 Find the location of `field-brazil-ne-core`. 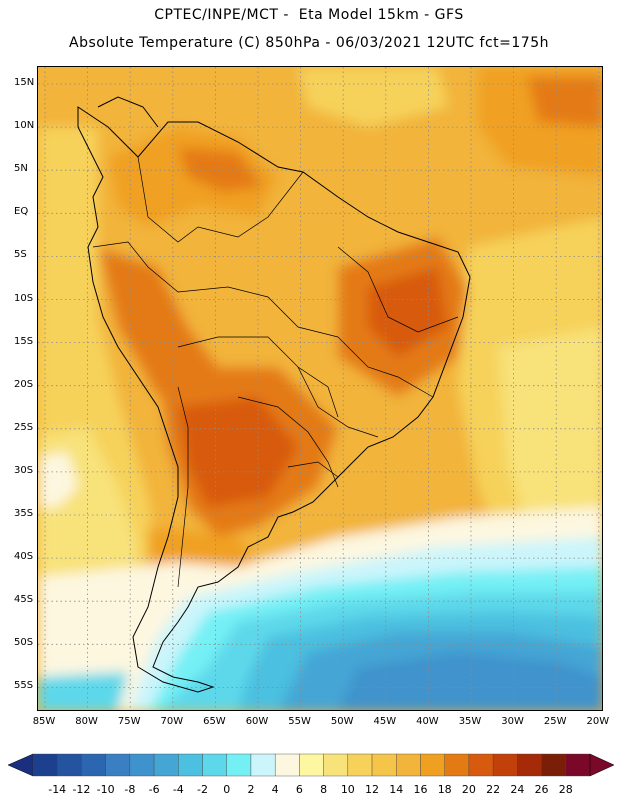

field-brazil-ne-core is located at coordinates (408, 312).